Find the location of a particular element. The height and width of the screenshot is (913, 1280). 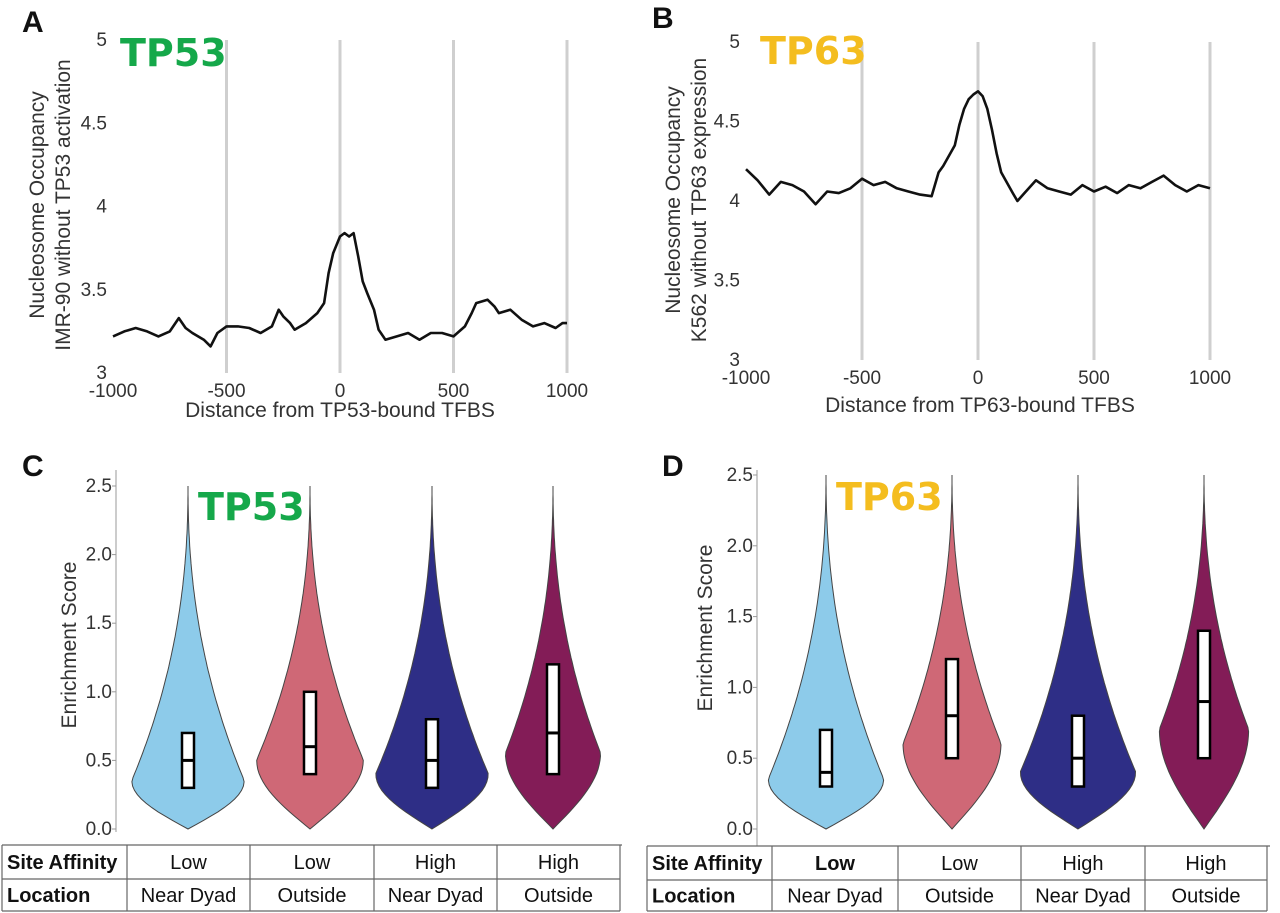

y-tick-label: 0.5 is located at coordinates (740, 758).